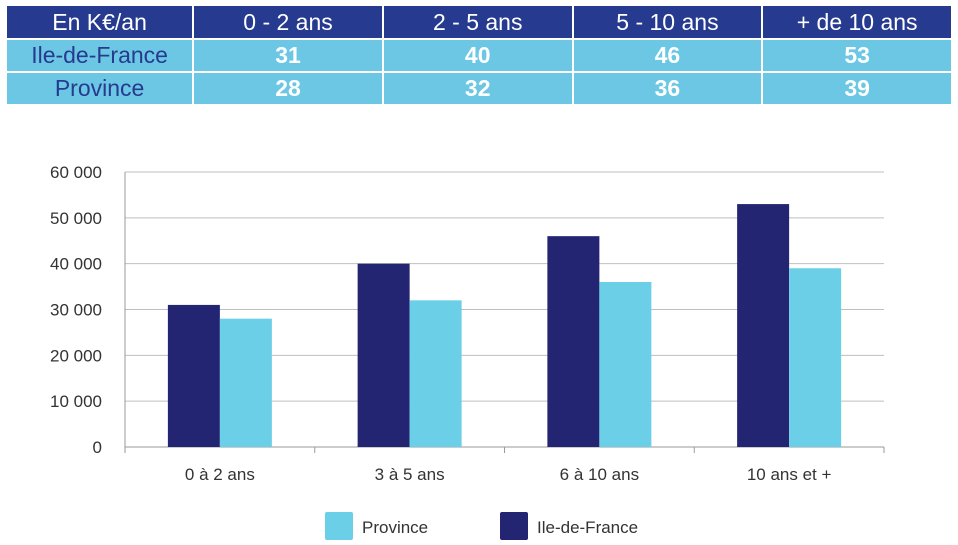 The width and height of the screenshot is (958, 545). I want to click on row-label-ile-de-france: Ile-de-France, so click(101, 56).